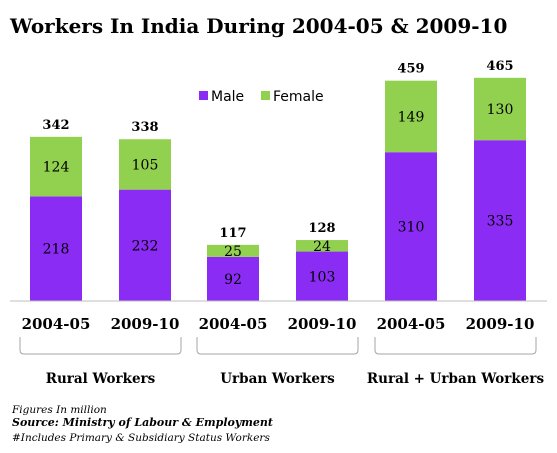 The image size is (557, 453). Describe the element at coordinates (233, 324) in the screenshot. I see `x-tick-label-2: 2004-05` at that location.